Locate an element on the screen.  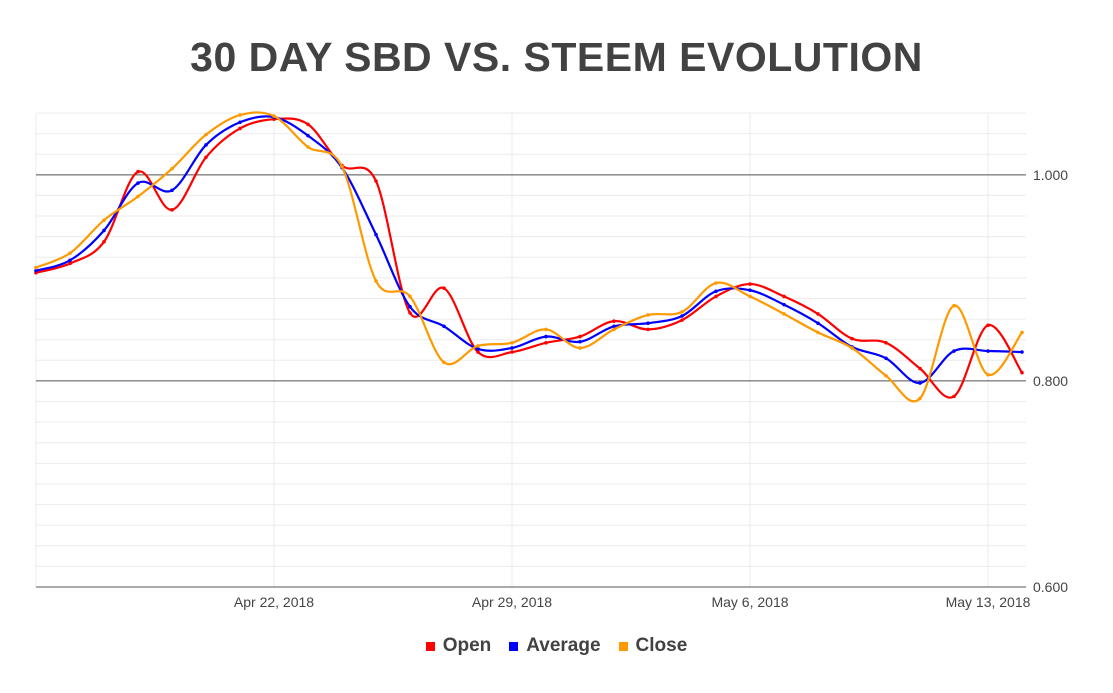
y-tick-label: 0.800 is located at coordinates (1050, 381).